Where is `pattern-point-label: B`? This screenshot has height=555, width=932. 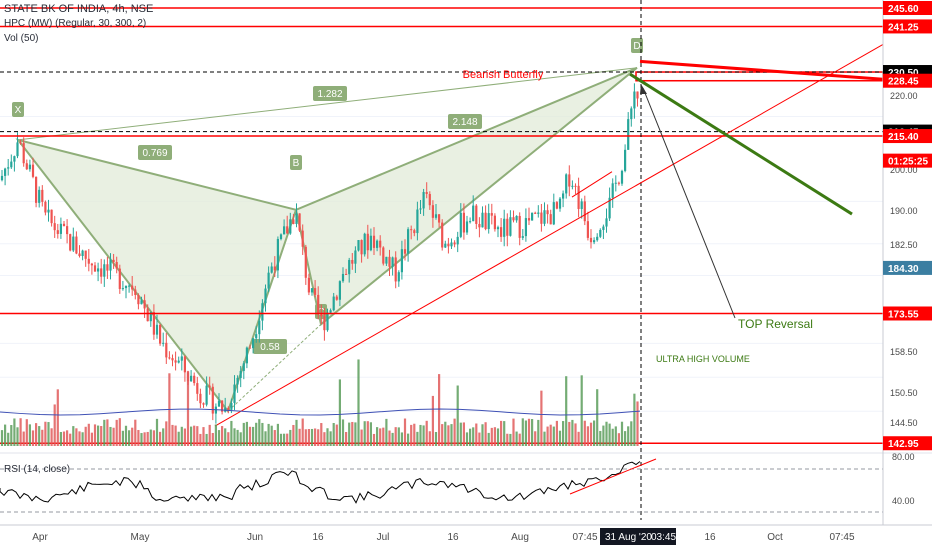
pattern-point-label: B is located at coordinates (296, 163).